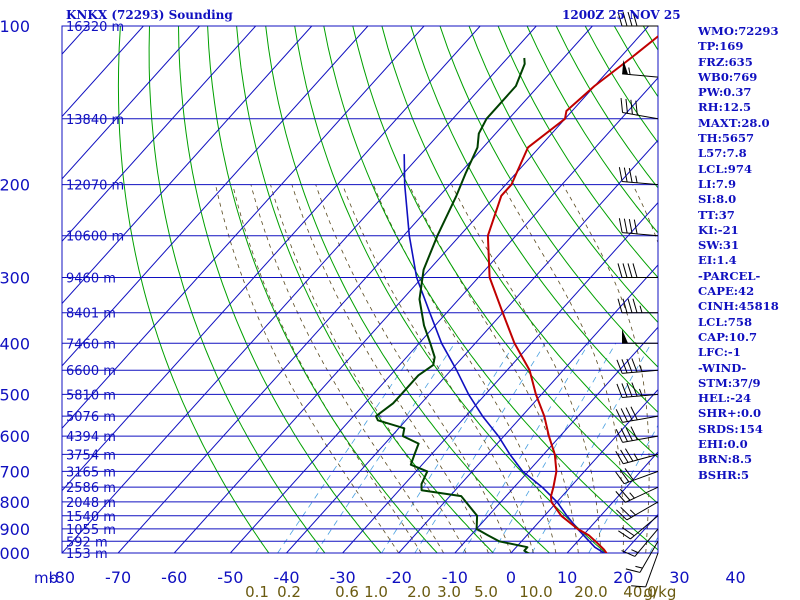 Image resolution: width=800 pixels, height=600 pixels. Describe the element at coordinates (511, 577) in the screenshot. I see `temperature-tick-label: 0` at that location.